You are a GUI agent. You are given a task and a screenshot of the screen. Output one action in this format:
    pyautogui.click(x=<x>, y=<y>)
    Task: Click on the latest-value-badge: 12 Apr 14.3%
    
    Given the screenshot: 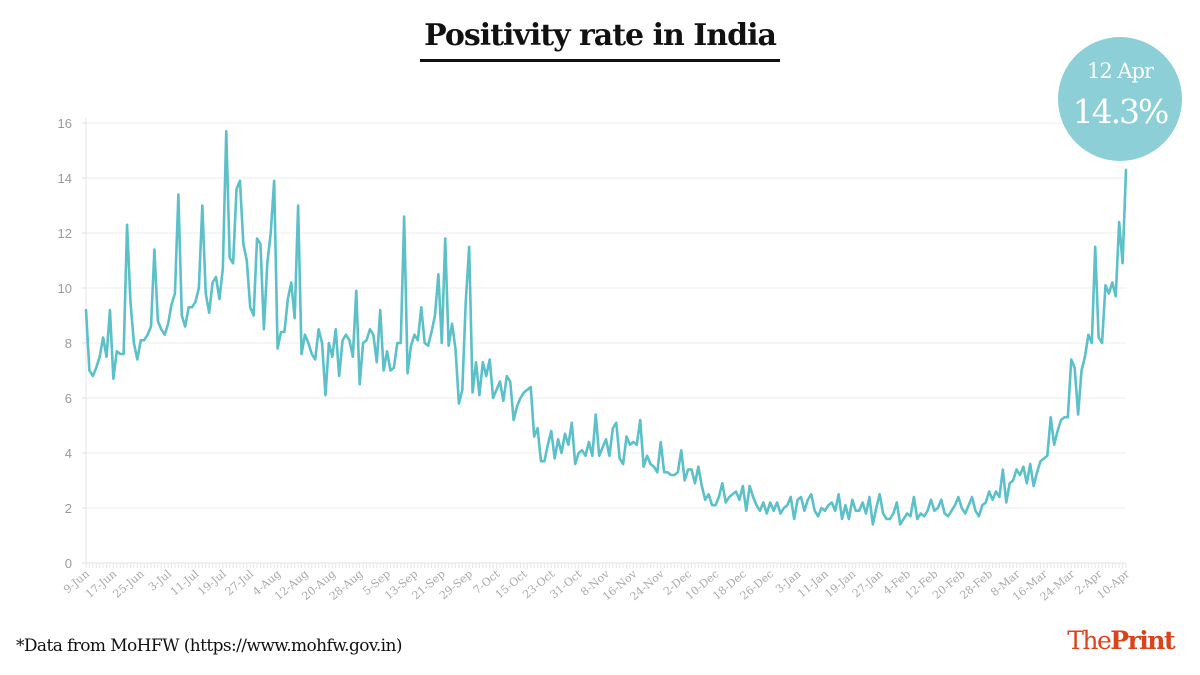 What is the action you would take?
    pyautogui.click(x=1120, y=99)
    